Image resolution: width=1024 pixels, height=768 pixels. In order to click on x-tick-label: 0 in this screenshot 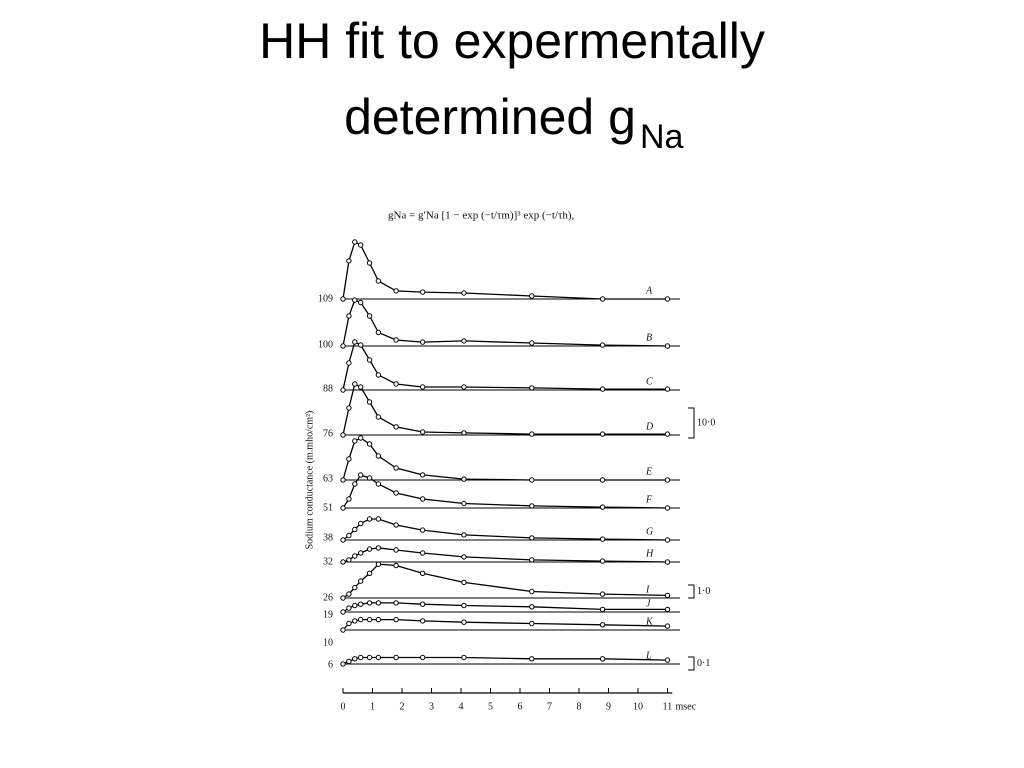, I will do `click(343, 706)`.